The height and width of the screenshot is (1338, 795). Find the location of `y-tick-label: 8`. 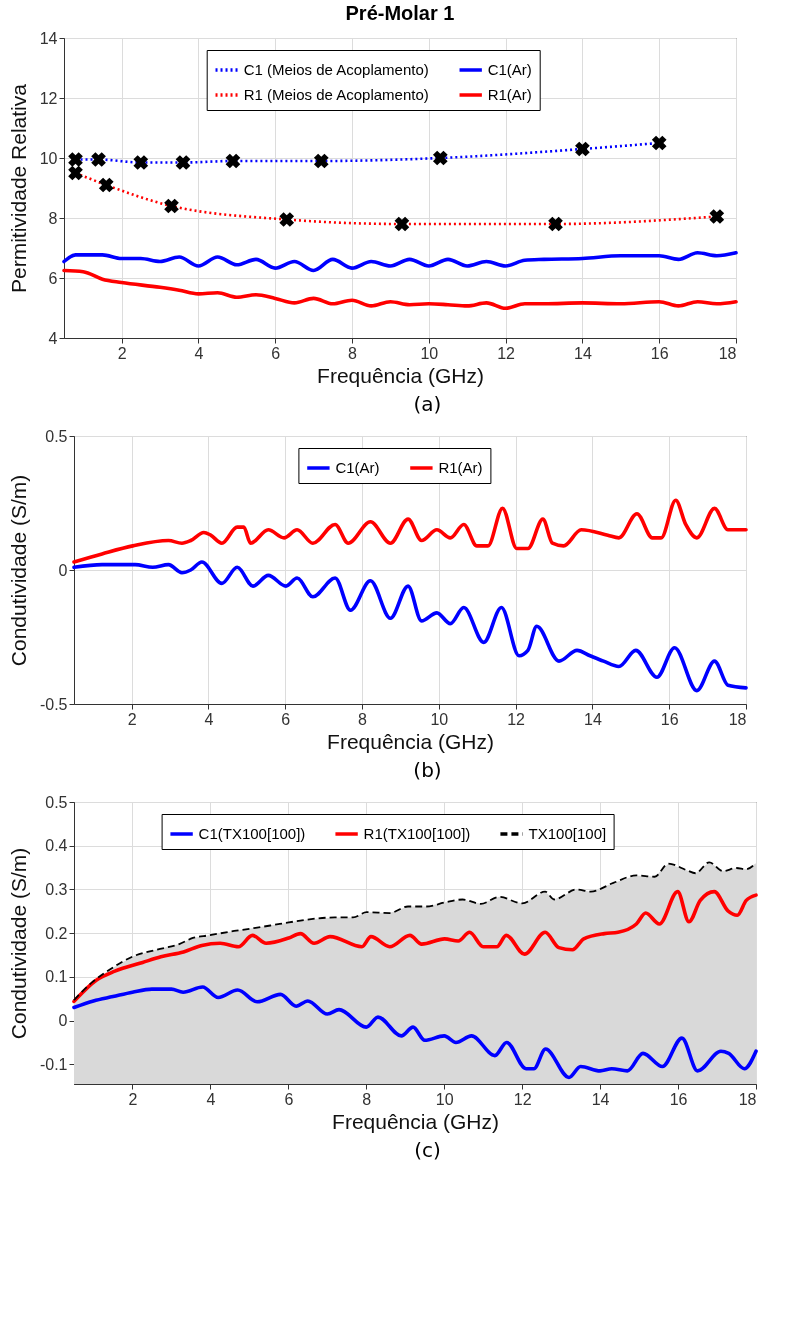

y-tick-label: 8 is located at coordinates (53, 218).